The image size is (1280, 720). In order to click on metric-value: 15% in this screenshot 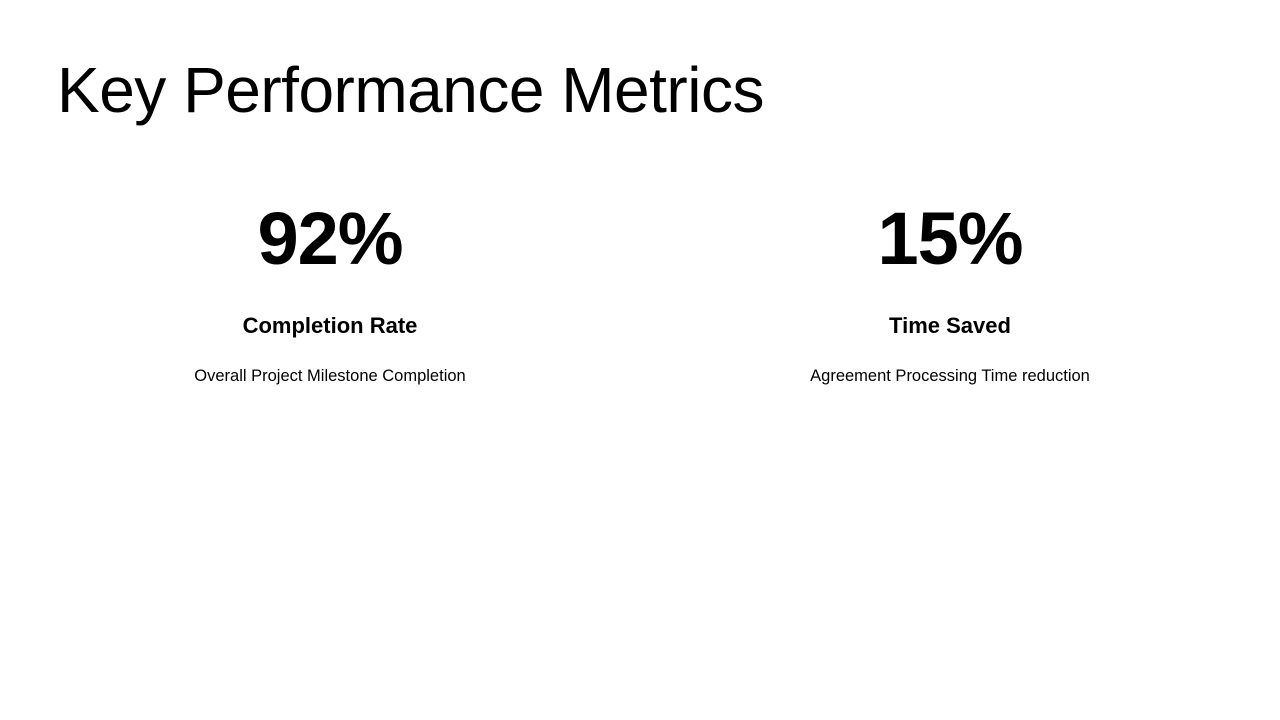, I will do `click(950, 238)`.